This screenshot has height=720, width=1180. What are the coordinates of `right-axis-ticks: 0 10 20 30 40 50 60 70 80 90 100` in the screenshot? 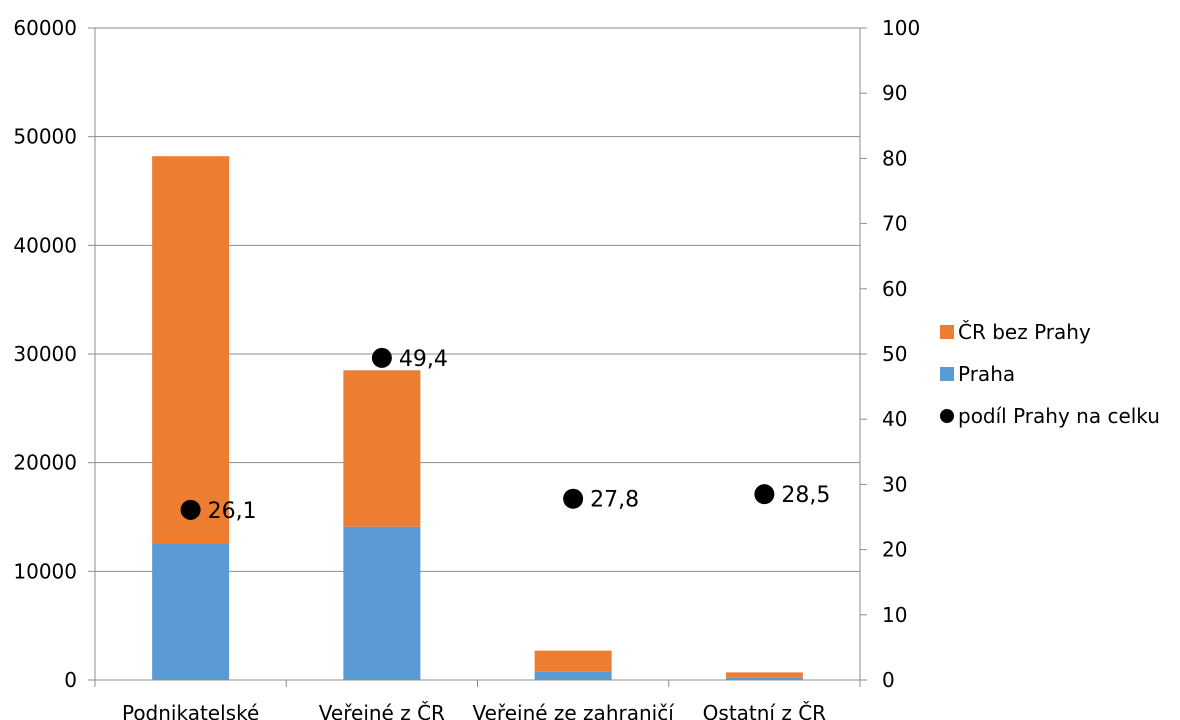 It's located at (901, 354).